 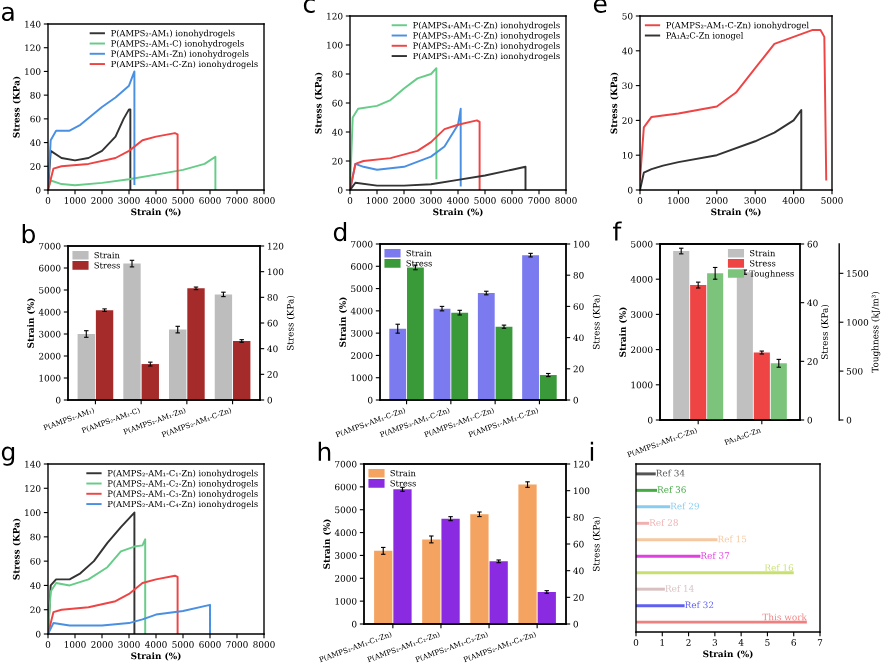 What do you see at coordinates (340, 231) in the screenshot?
I see `chart-title: d` at bounding box center [340, 231].